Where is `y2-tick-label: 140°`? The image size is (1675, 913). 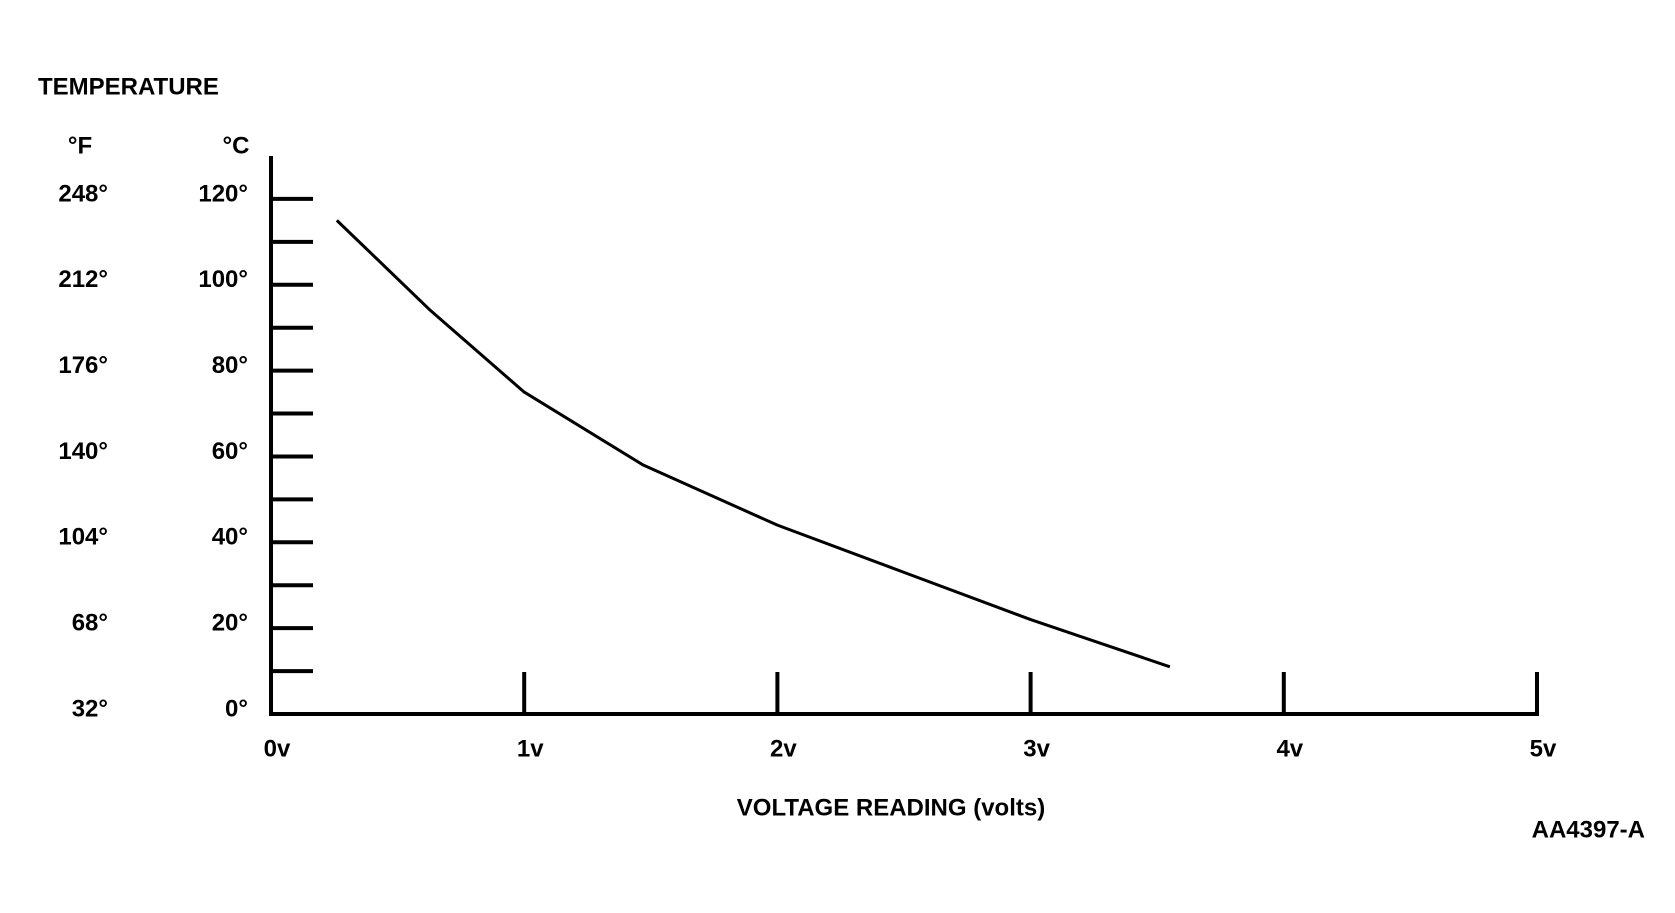 y2-tick-label: 140° is located at coordinates (83, 451).